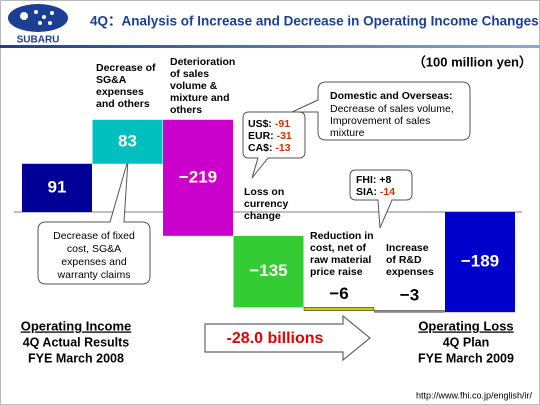 Image resolution: width=540 pixels, height=405 pixels. Describe the element at coordinates (94, 275) in the screenshot. I see `callout-text: warranty claims` at that location.